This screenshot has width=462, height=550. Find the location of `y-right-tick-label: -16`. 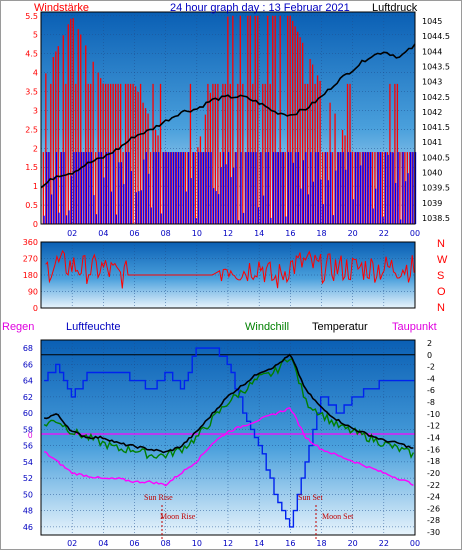

y-right-tick-label: -16 is located at coordinates (433, 449).